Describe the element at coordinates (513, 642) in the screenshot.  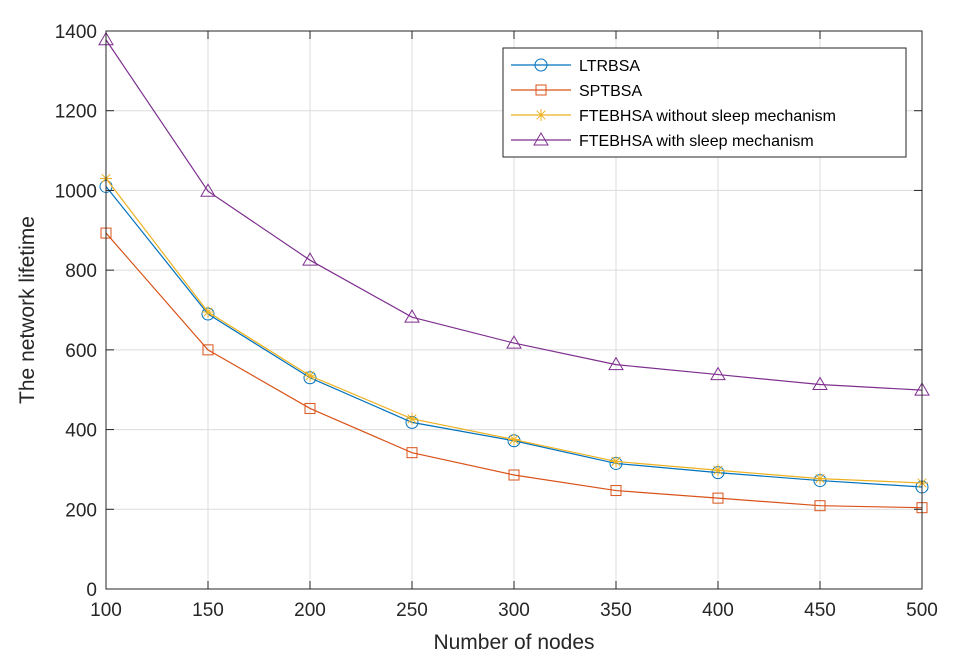
I see `x-axis-label: Number of nodes` at that location.